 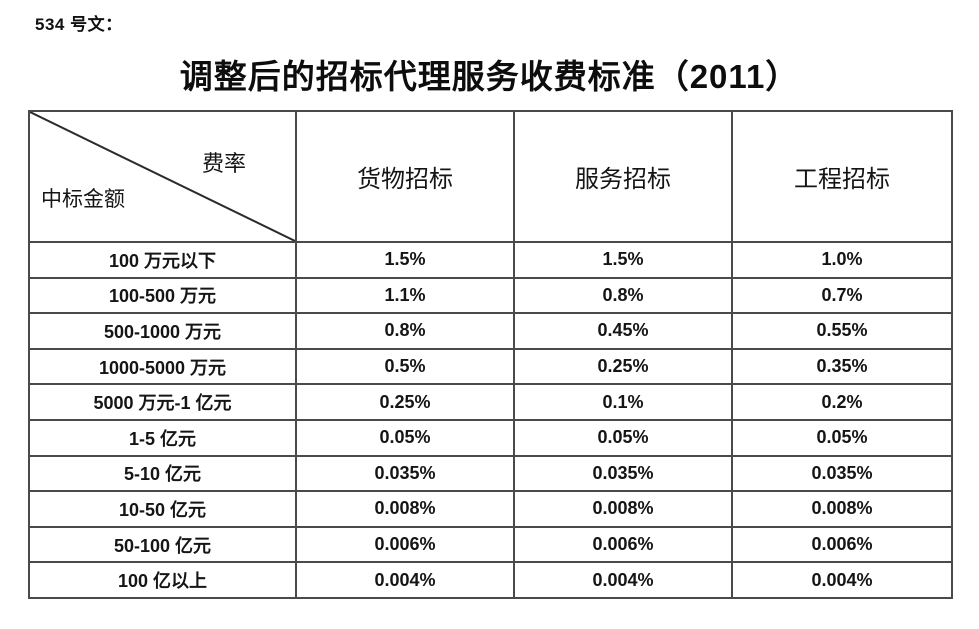 I want to click on diagonal-divider-line, so click(x=162, y=176).